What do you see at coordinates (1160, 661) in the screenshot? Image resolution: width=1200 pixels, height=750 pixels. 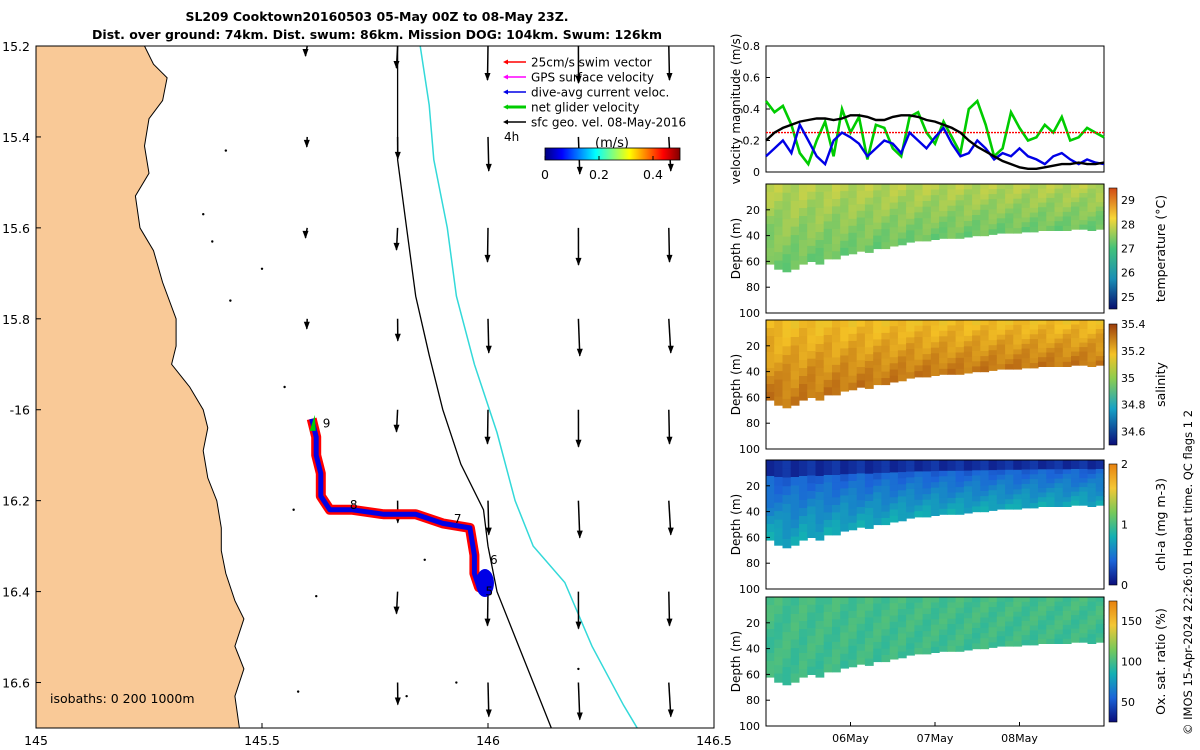 I see `oxygen-colorbar-label: Ox. sat. ratio (%)` at bounding box center [1160, 661].